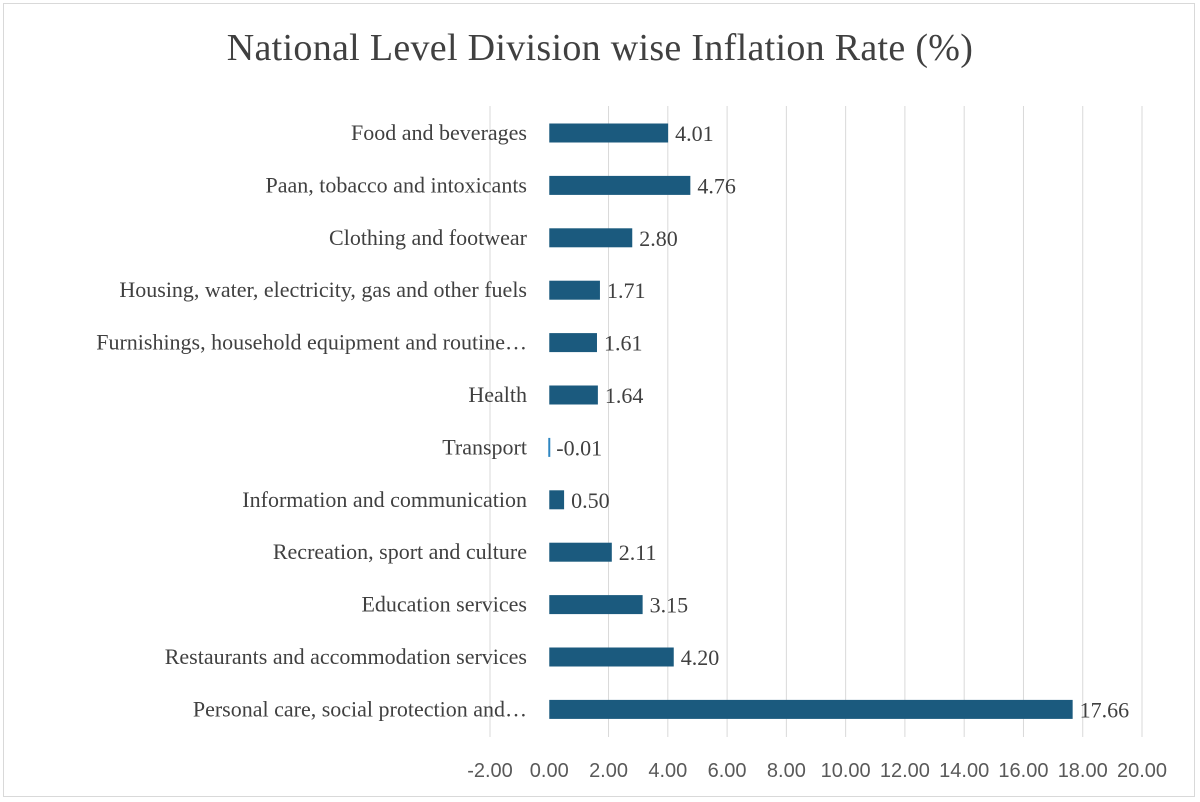 The width and height of the screenshot is (1200, 802). Describe the element at coordinates (905, 771) in the screenshot. I see `x-tick-label: 12.00` at that location.